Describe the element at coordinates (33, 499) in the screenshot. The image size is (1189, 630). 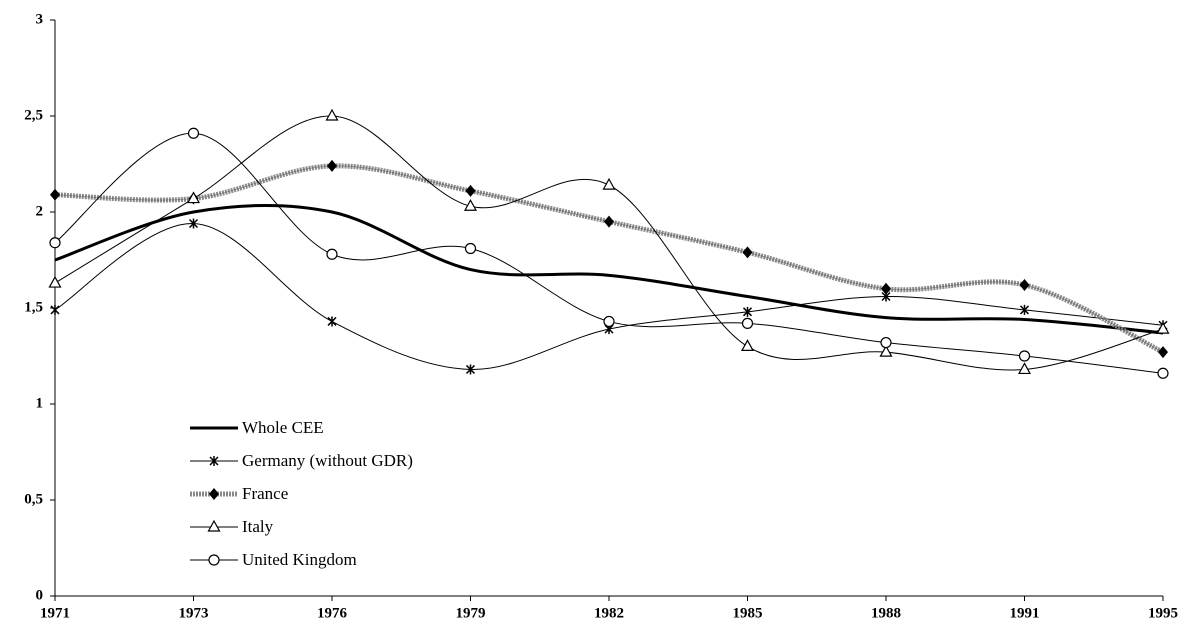
I see `y-tick-label: 0,5` at that location.